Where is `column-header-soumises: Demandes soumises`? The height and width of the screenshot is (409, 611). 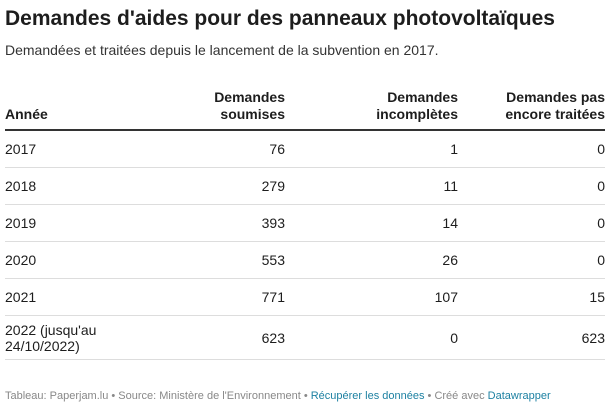
column-header-soumises: Demandes soumises is located at coordinates (210, 108).